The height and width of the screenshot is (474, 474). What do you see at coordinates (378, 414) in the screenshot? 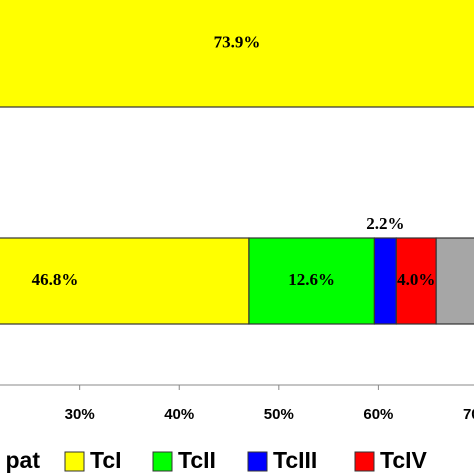
I see `x-tick-label: 60%` at bounding box center [378, 414].